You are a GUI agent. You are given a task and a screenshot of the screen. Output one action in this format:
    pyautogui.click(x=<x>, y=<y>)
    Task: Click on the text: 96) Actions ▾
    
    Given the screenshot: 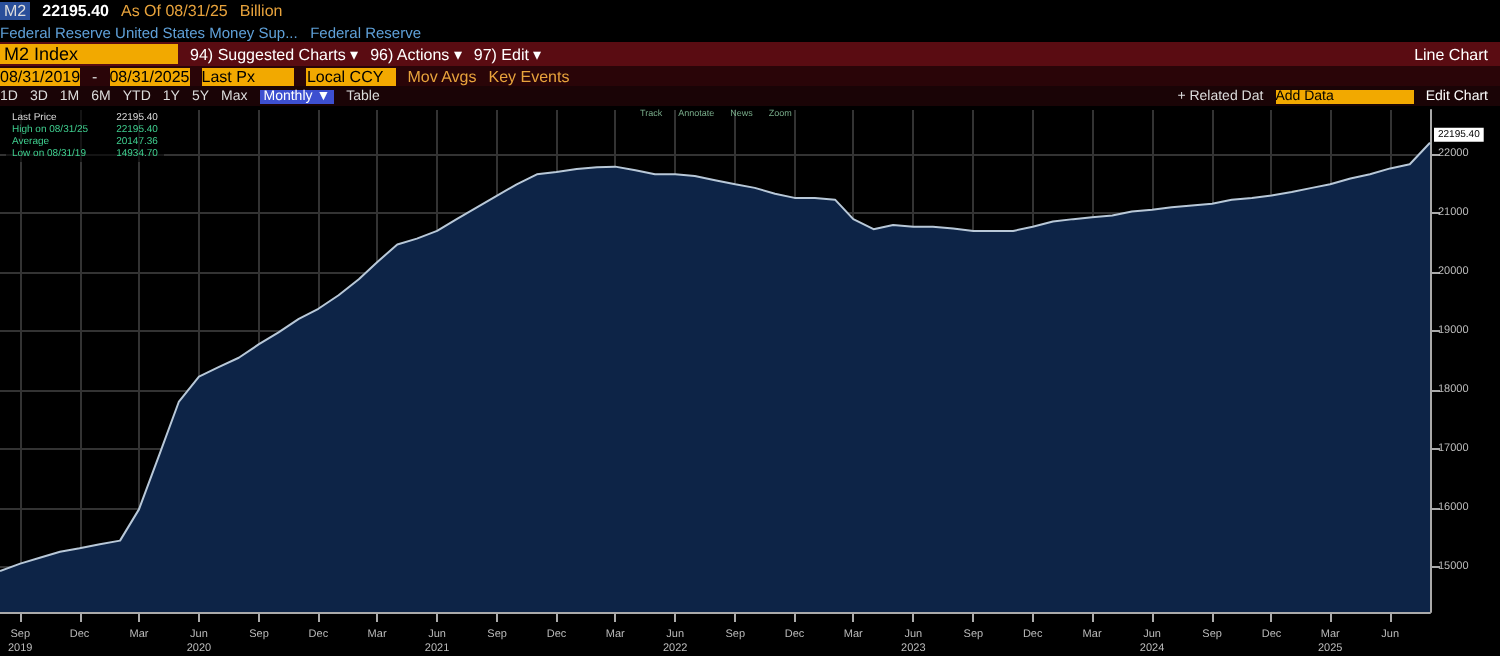 What is the action you would take?
    pyautogui.click(x=416, y=54)
    